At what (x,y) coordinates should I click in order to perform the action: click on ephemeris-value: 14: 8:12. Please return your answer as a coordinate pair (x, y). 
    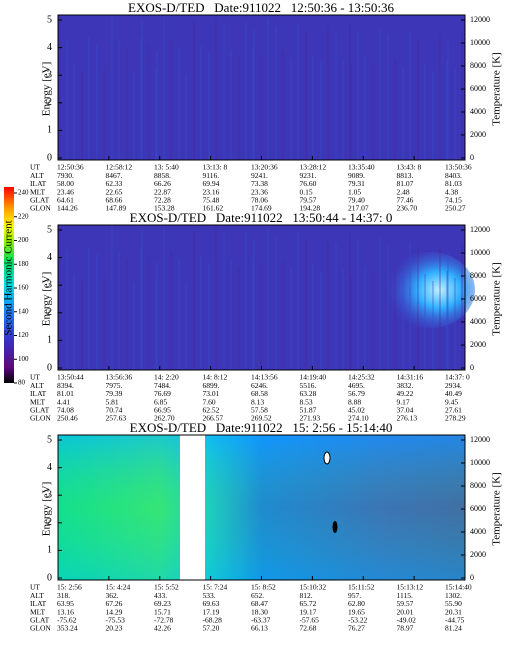
    Looking at the image, I should click on (215, 377).